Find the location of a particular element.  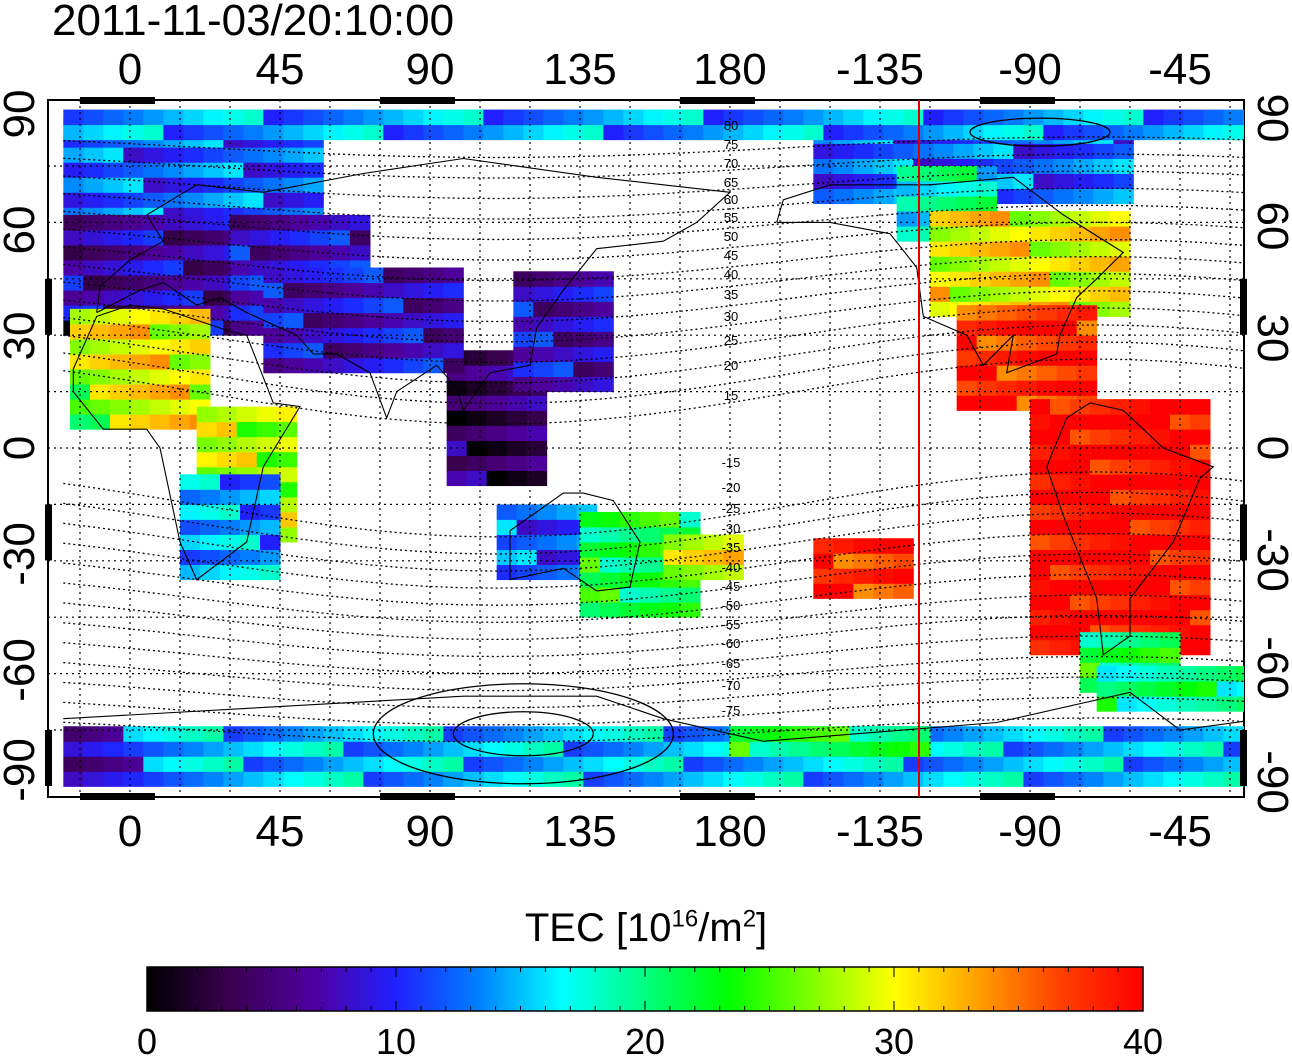

contour-label: -45 is located at coordinates (731, 586).